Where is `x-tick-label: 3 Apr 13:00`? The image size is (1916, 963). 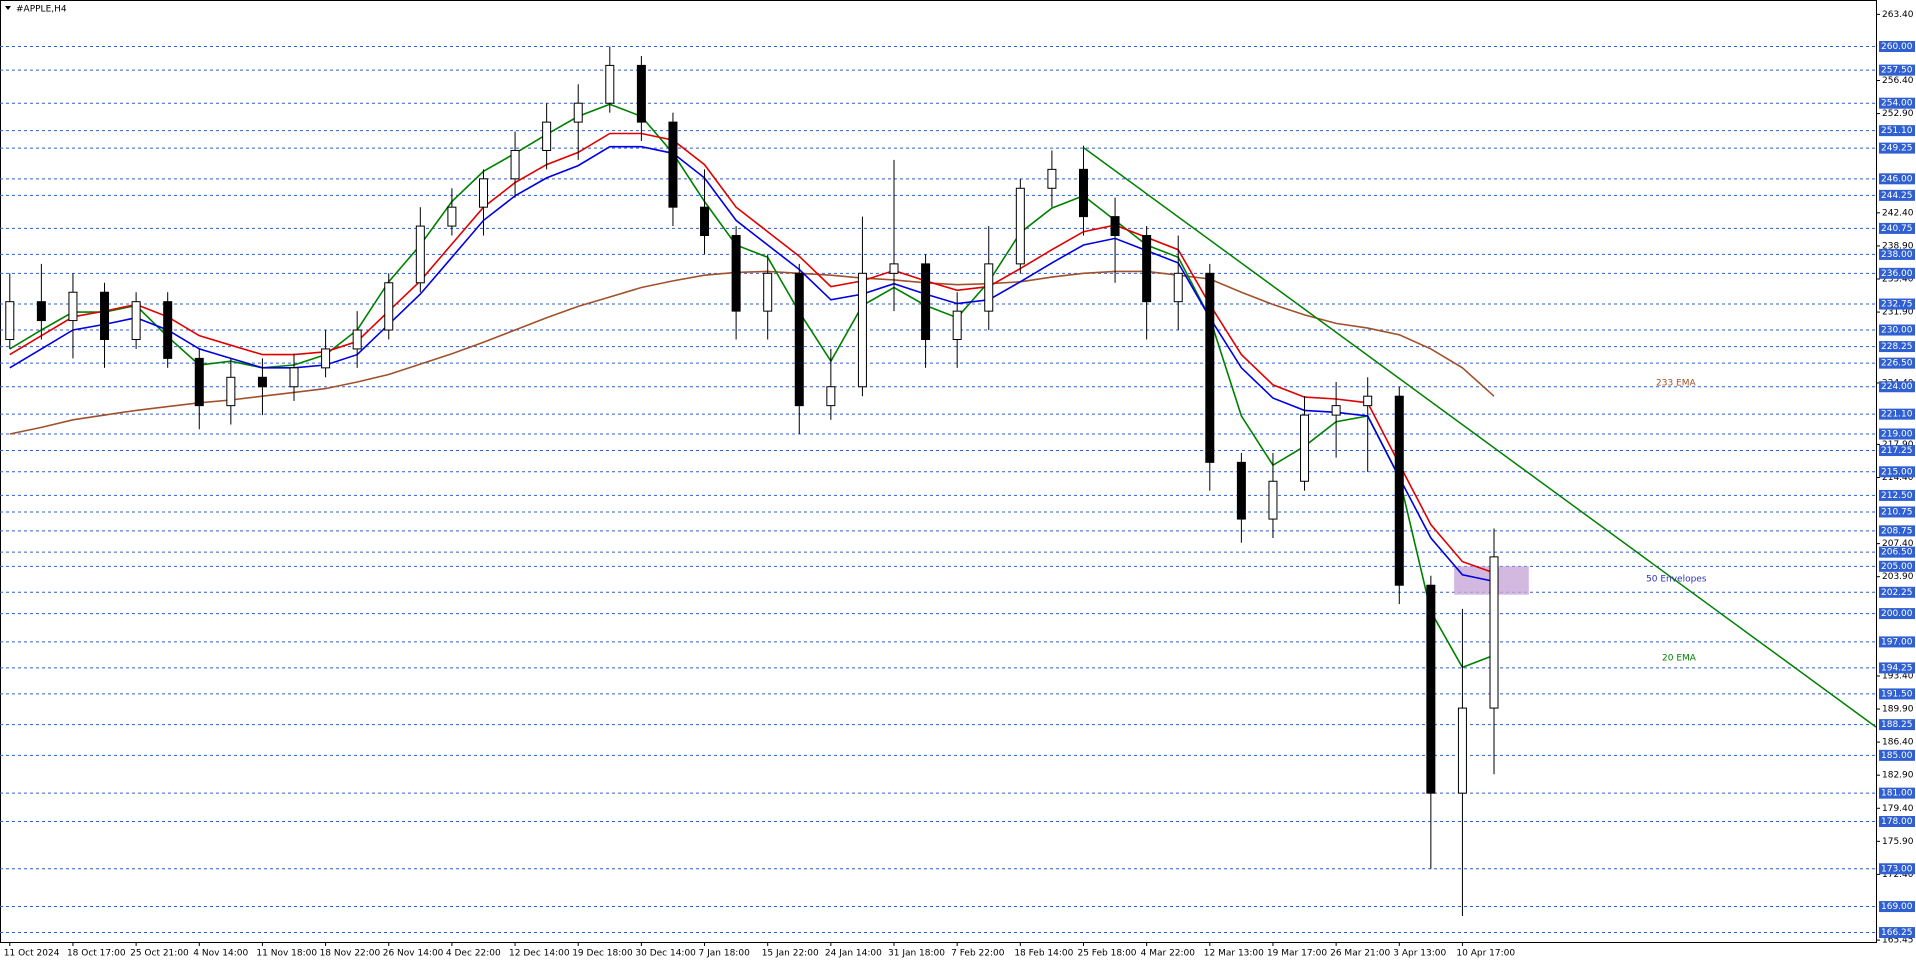 x-tick-label: 3 Apr 13:00 is located at coordinates (1419, 954).